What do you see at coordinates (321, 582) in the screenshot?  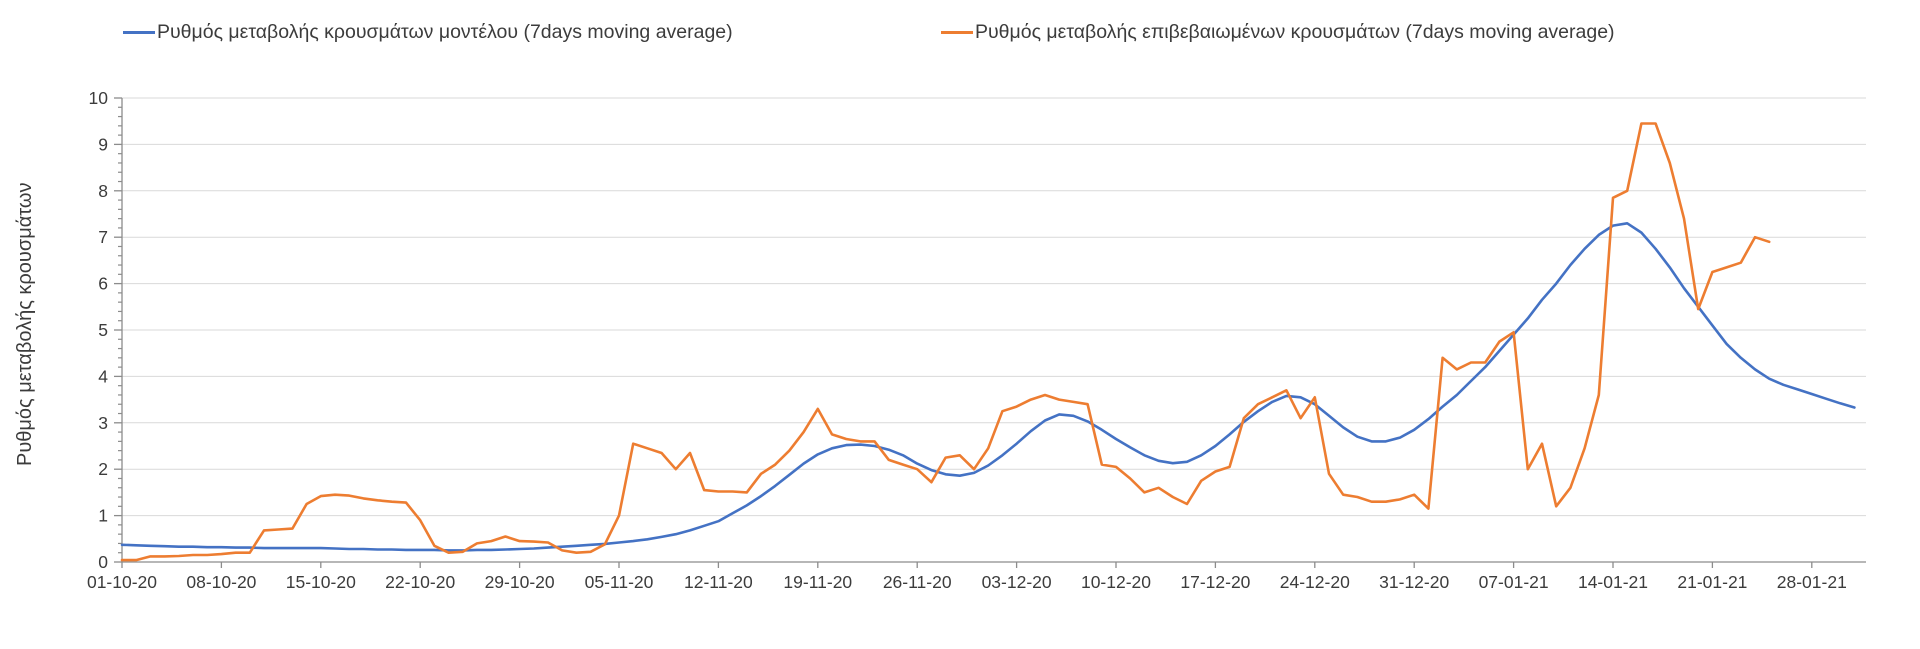 I see `x-tick-label: 15-10-20` at bounding box center [321, 582].